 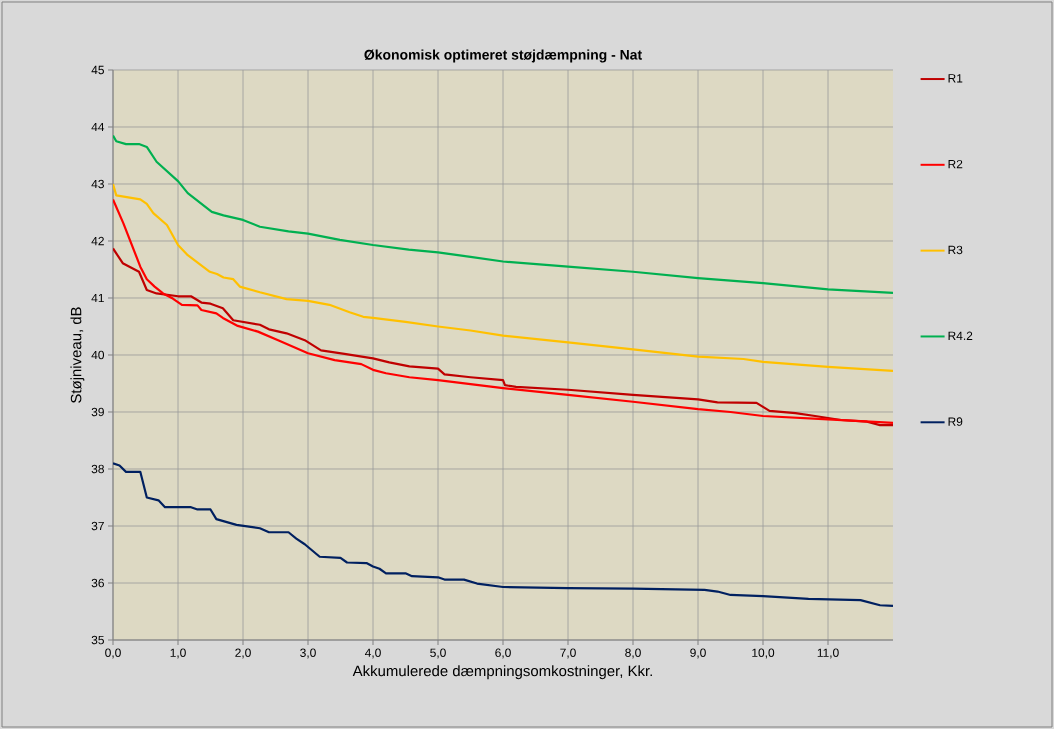 What do you see at coordinates (308, 653) in the screenshot?
I see `x-tick-label: 3,0` at bounding box center [308, 653].